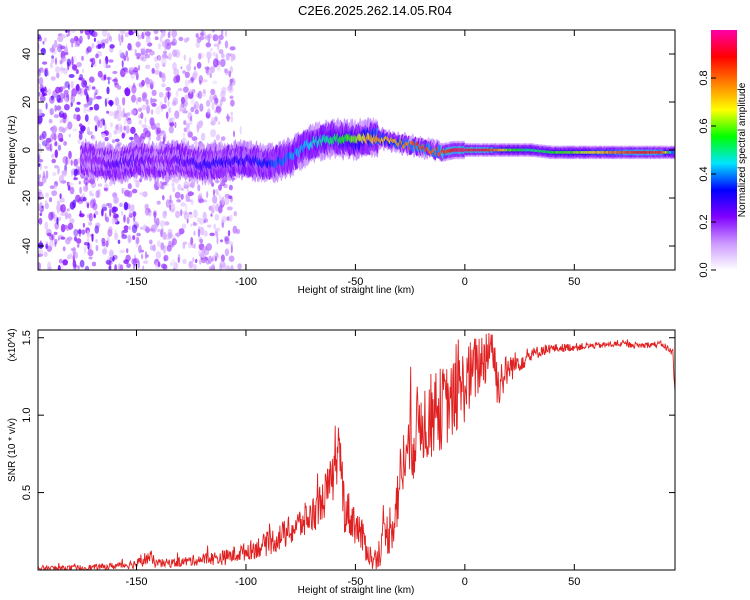 The width and height of the screenshot is (750, 600). What do you see at coordinates (574, 582) in the screenshot?
I see `x-tick-label: 50` at bounding box center [574, 582].